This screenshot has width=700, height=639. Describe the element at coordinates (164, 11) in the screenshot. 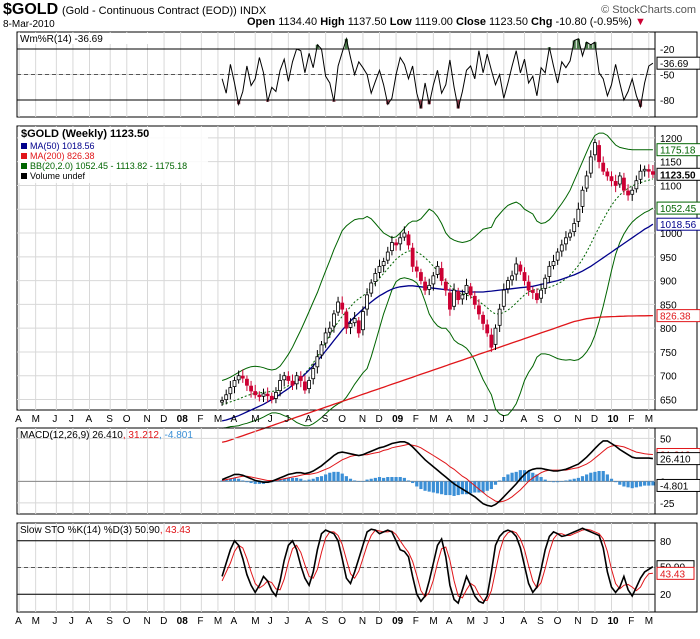

I see `symbol-description: (Gold - Continuous Contract (EOD)) INDX` at that location.